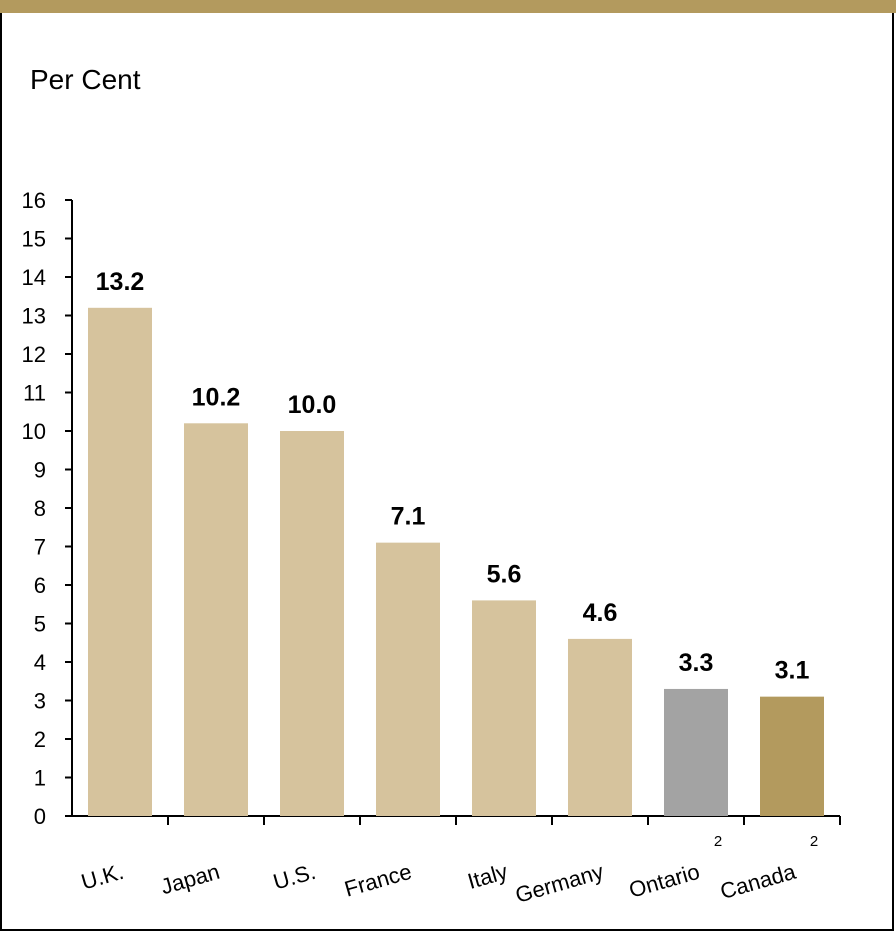 This screenshot has width=896, height=933. What do you see at coordinates (40, 778) in the screenshot?
I see `y-tick-label: 1` at bounding box center [40, 778].